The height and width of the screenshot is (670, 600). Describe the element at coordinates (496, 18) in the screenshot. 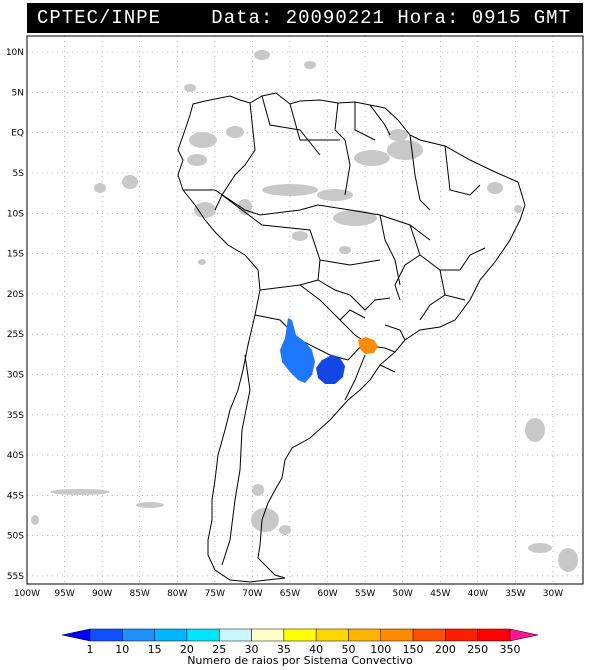

I see `time-value: 0915` at that location.